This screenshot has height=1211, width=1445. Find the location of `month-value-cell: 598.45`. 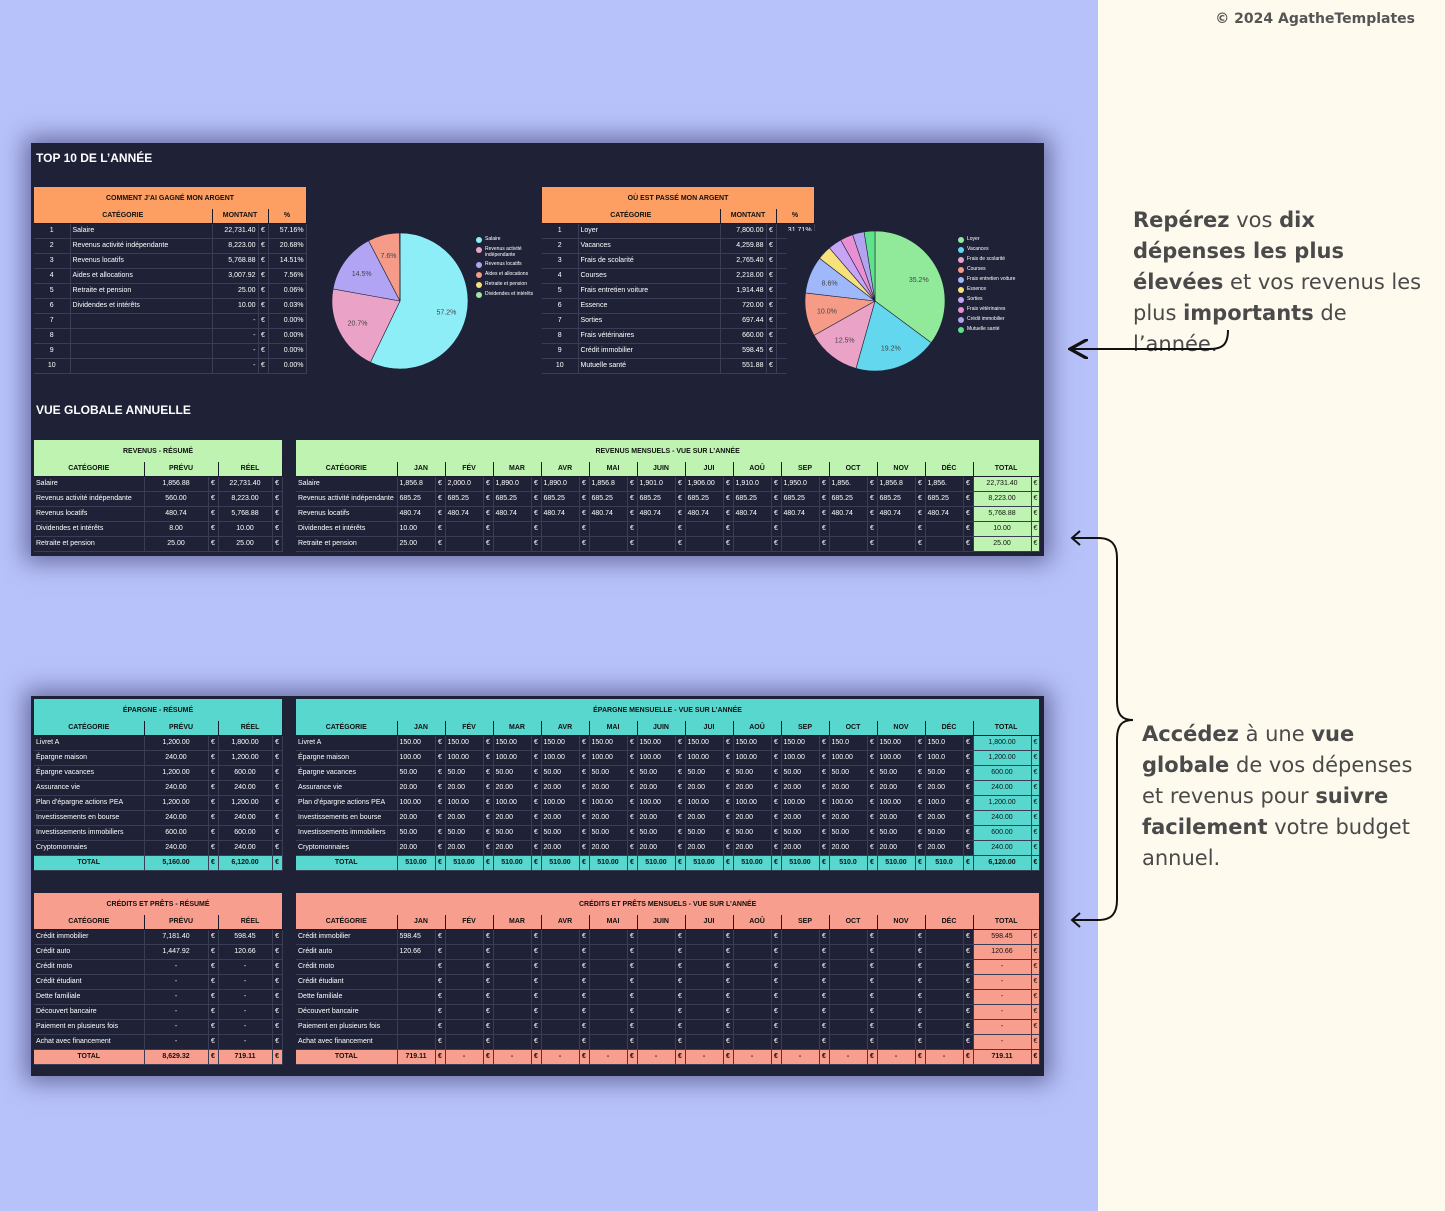

month-value-cell: 598.45 is located at coordinates (416, 937).